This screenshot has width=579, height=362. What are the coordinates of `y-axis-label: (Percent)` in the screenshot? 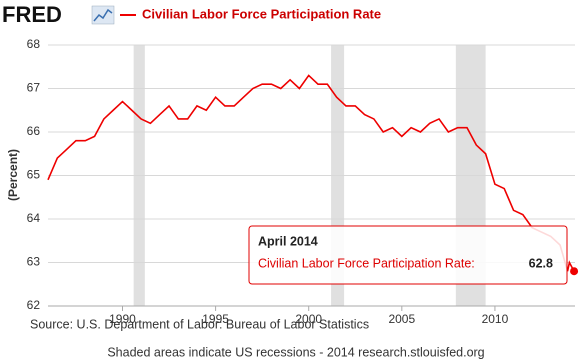 It's located at (13, 175).